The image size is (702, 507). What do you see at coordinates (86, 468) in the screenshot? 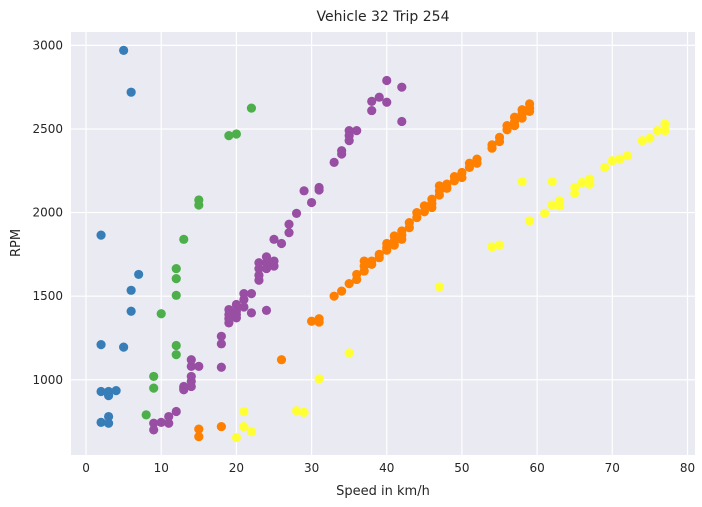
I see `x-tick-label: 0` at bounding box center [86, 468].